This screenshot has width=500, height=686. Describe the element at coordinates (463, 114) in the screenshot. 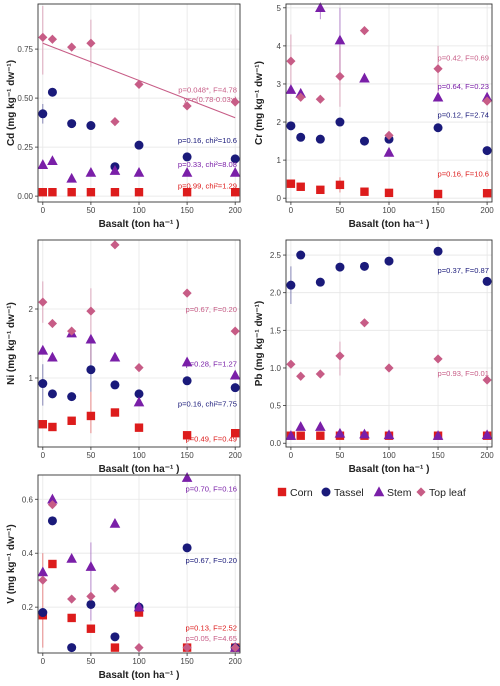

I see `stat-annotation-tassel: p=0.12, F=2.74` at that location.